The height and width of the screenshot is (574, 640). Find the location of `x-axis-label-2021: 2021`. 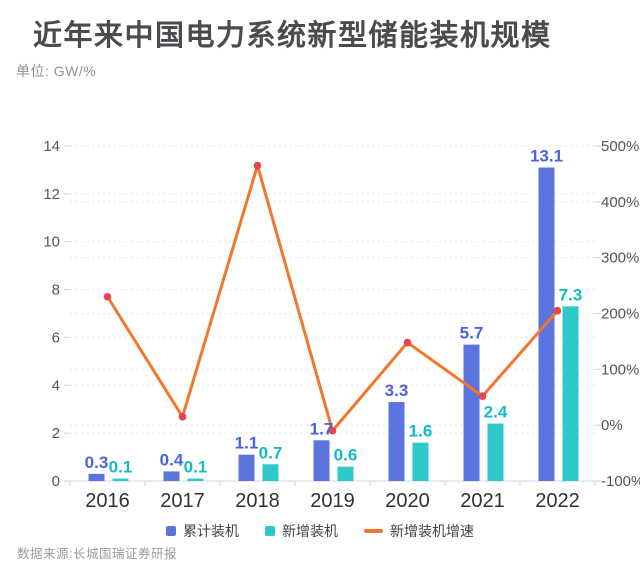

x-axis-label-2021: 2021 is located at coordinates (482, 501).